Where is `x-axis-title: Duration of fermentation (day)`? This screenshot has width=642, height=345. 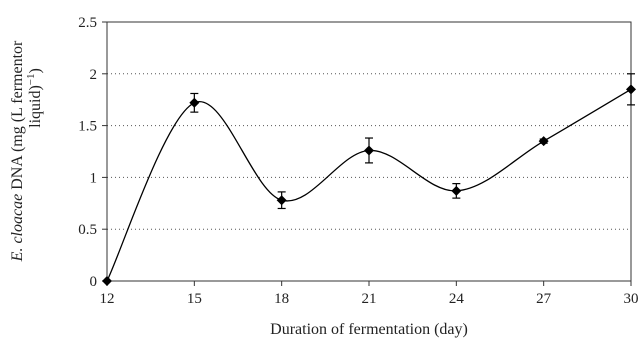
x-axis-title: Duration of fermentation (day) is located at coordinates (369, 329).